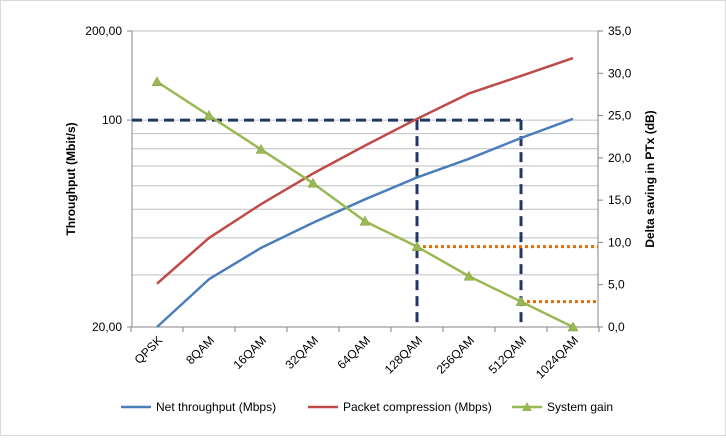 The width and height of the screenshot is (726, 441). What do you see at coordinates (620, 200) in the screenshot?
I see `y-right-tick-label: 15,0` at bounding box center [620, 200].